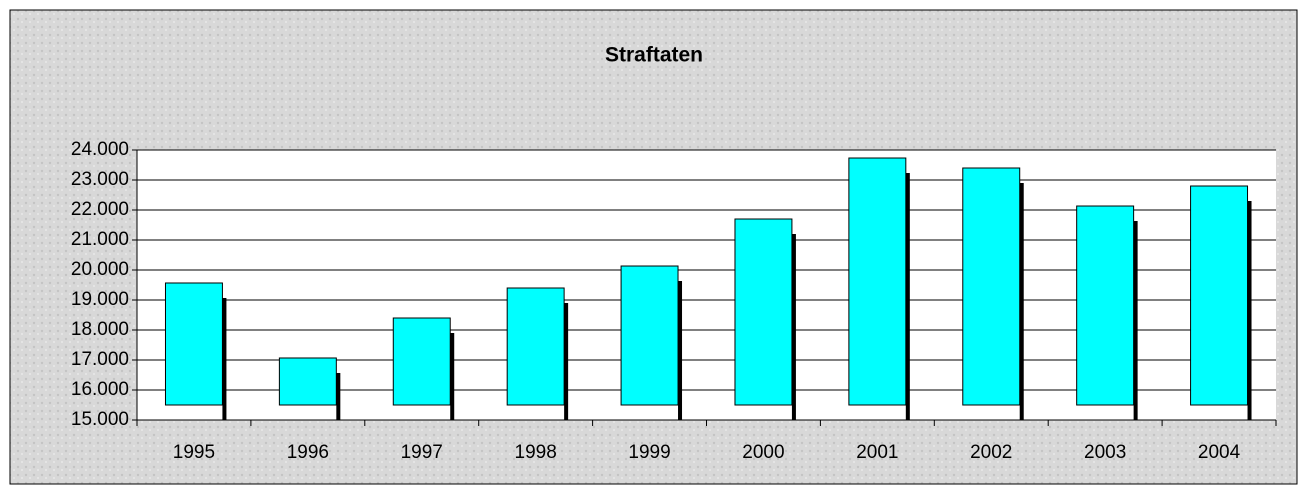  Describe the element at coordinates (654, 55) in the screenshot. I see `chart-title: Straftaten` at that location.